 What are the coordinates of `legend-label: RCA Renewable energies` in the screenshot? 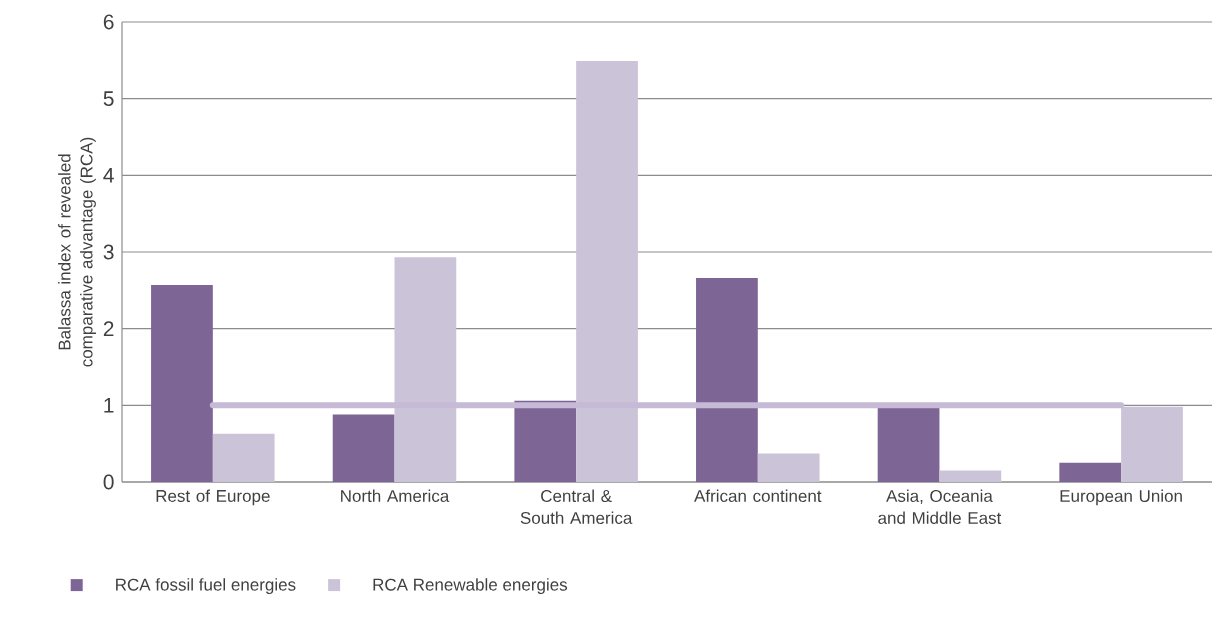 It's located at (470, 586).